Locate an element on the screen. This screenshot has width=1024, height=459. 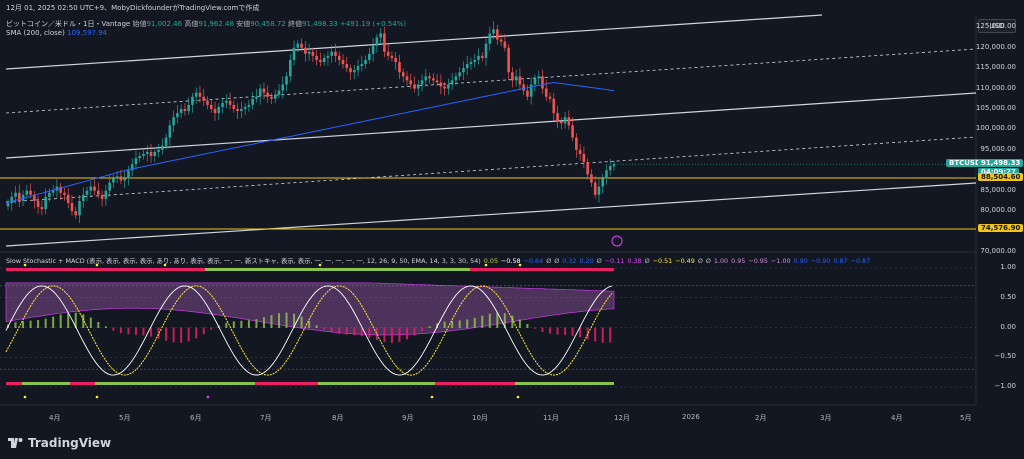
price-tick-label: 120,000.00 is located at coordinates (995, 46).